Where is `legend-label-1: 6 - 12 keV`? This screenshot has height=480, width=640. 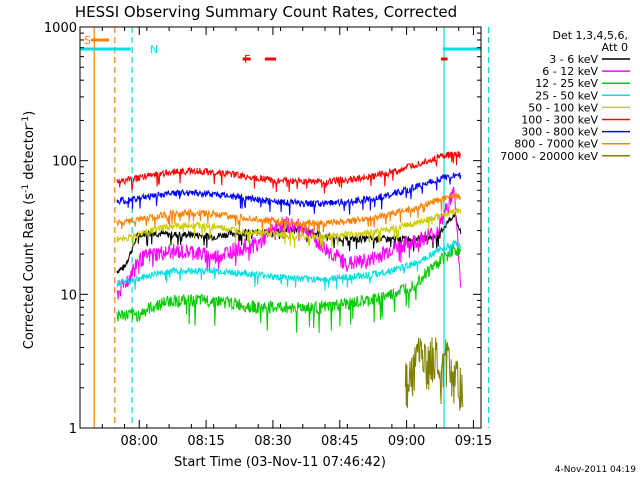
legend-label-1: 6 - 12 keV is located at coordinates (570, 71).